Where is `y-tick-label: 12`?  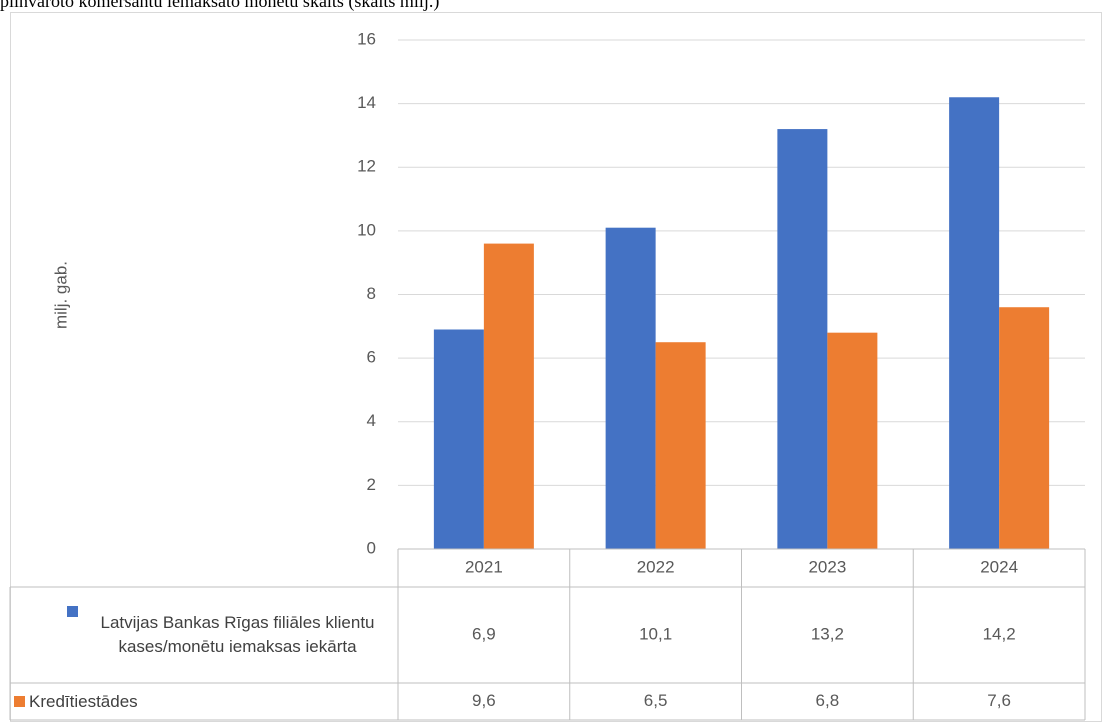 y-tick-label: 12 is located at coordinates (366, 166).